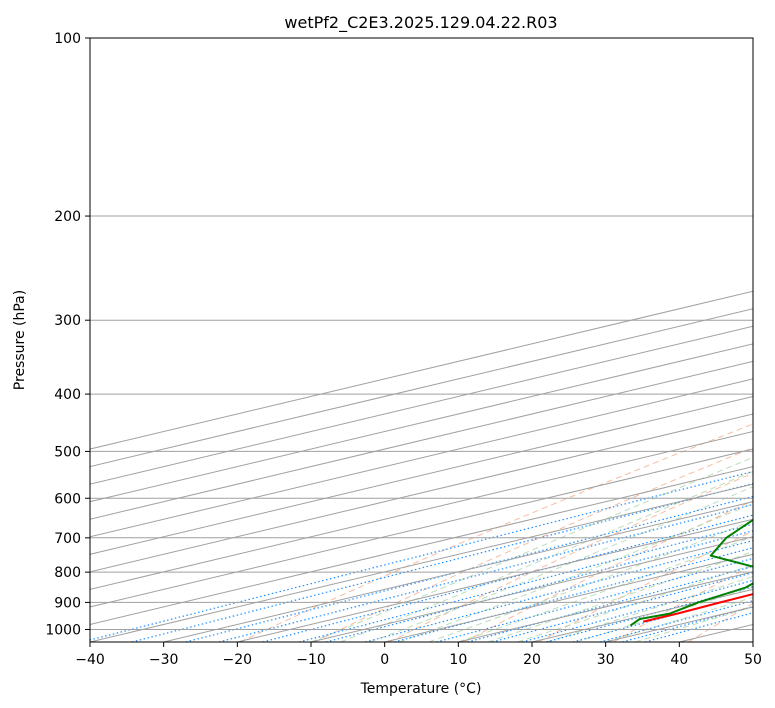 The image size is (775, 708). I want to click on y-tick-label: 300, so click(67, 321).